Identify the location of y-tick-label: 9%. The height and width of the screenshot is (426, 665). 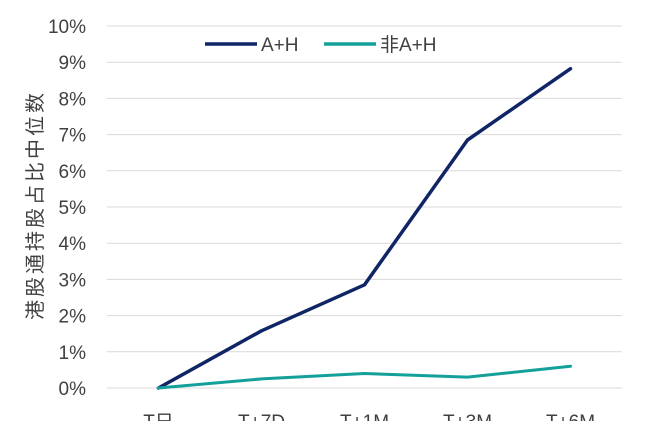
(73, 63).